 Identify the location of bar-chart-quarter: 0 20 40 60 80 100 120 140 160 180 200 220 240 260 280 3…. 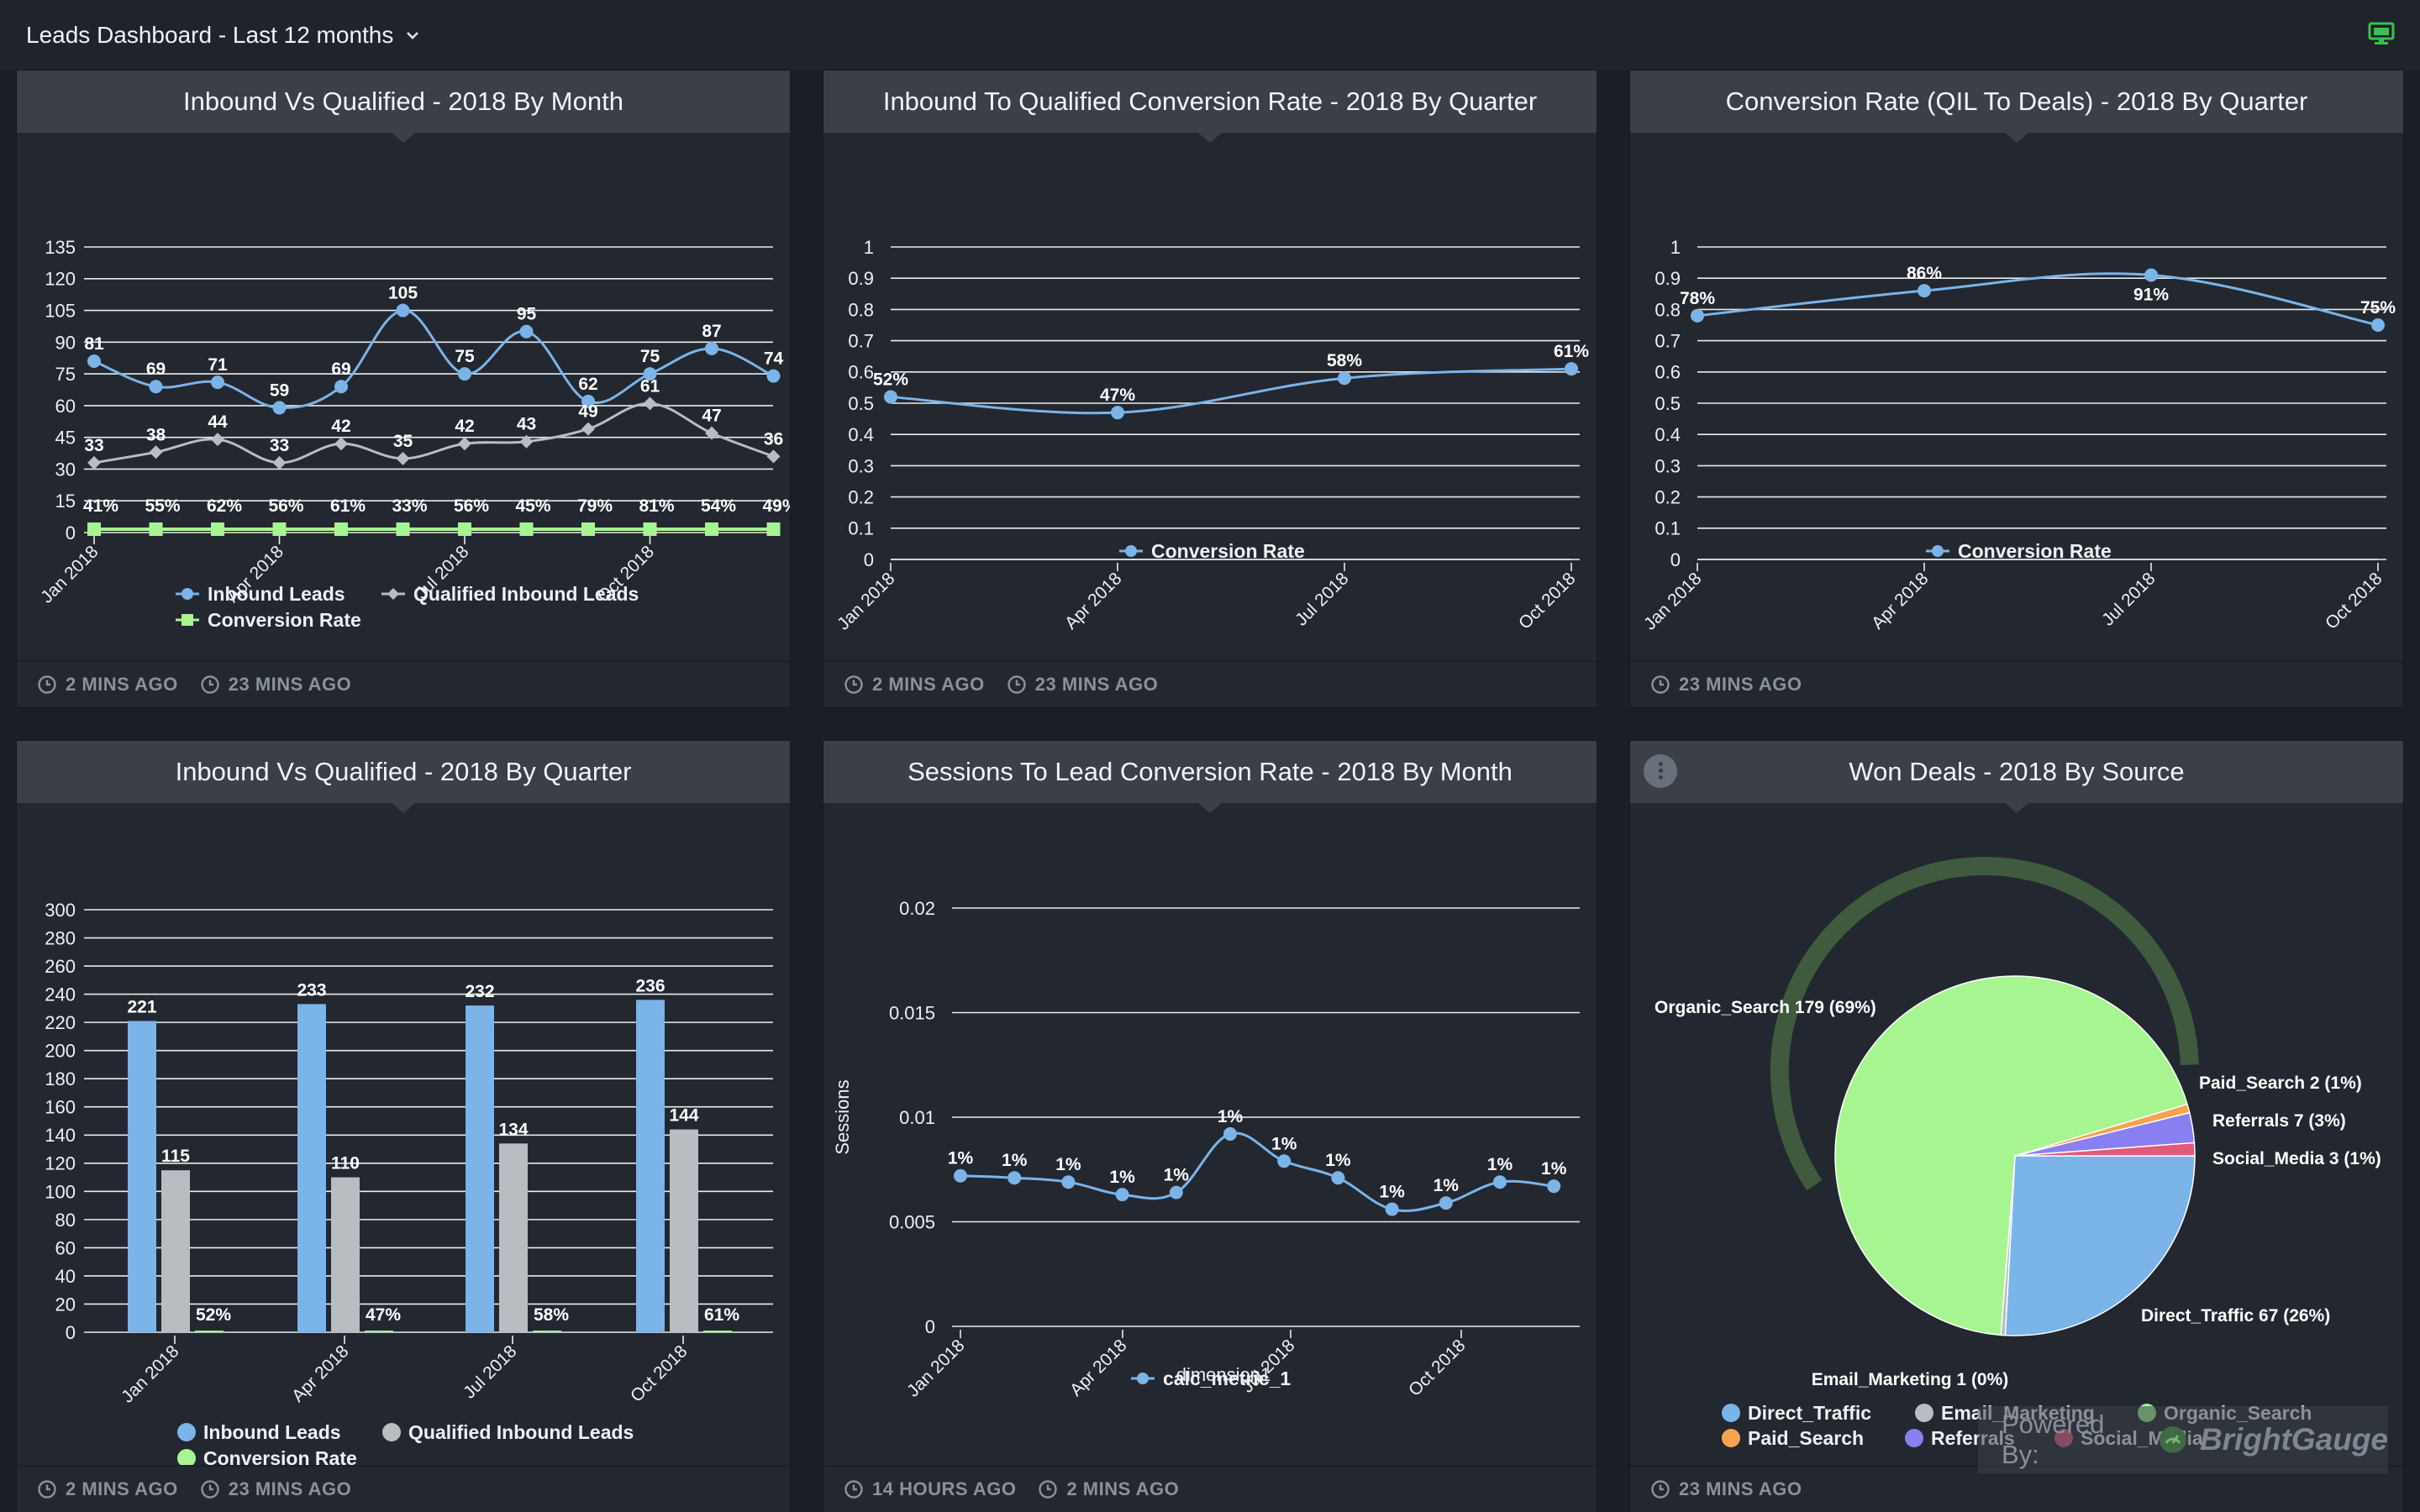
(409, 1184).